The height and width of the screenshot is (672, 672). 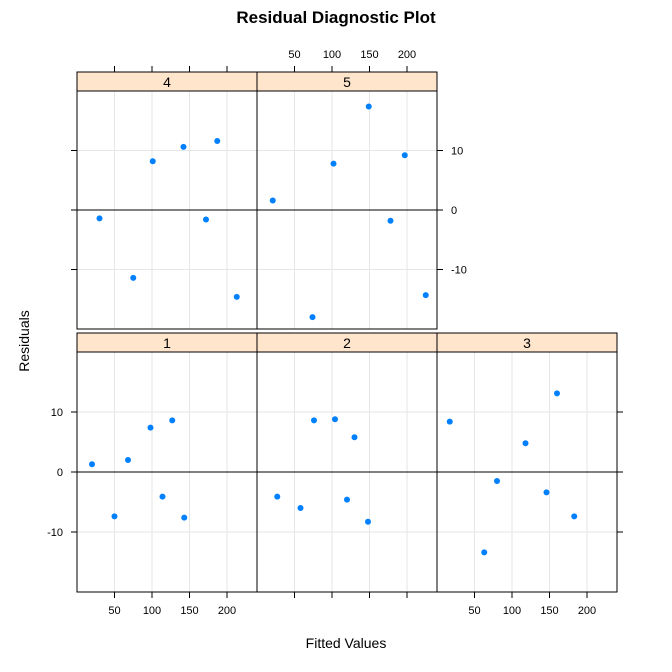 I want to click on panel-5: 5 50 100 150 200 -10 0 10, so click(x=361, y=189).